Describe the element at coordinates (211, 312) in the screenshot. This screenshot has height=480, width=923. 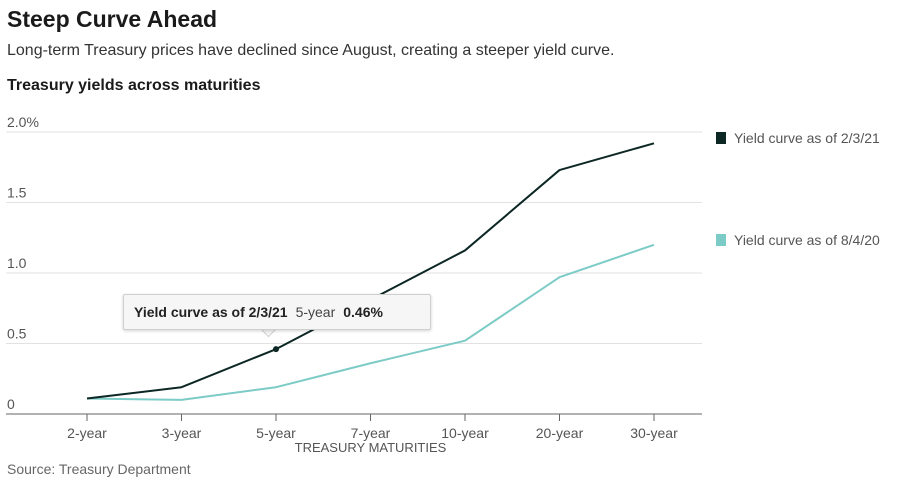
I see `tooltip-series: Yield curve as of 2/3/21` at that location.